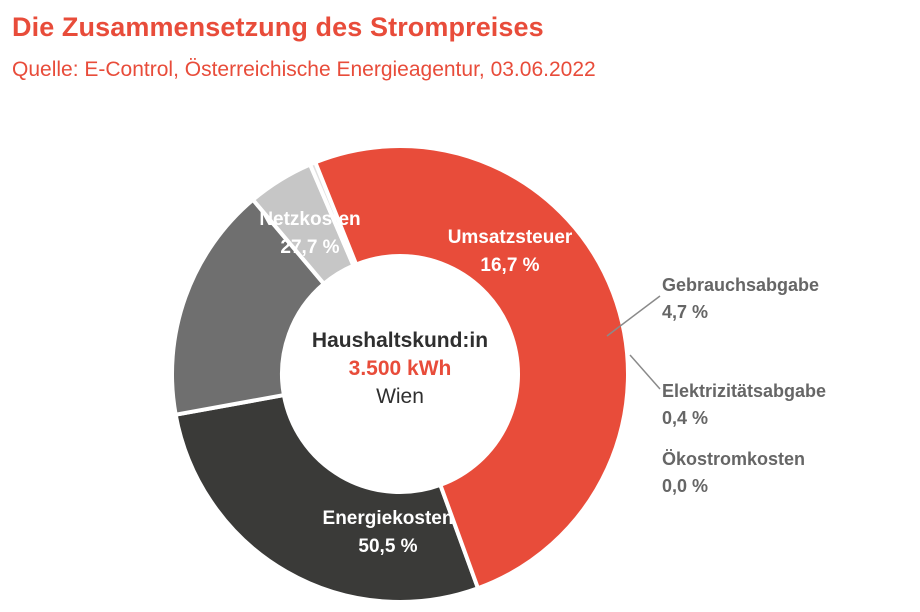 The width and height of the screenshot is (920, 612). What do you see at coordinates (309, 219) in the screenshot?
I see `slice-netzkosten-name-label: Netzkosten` at bounding box center [309, 219].